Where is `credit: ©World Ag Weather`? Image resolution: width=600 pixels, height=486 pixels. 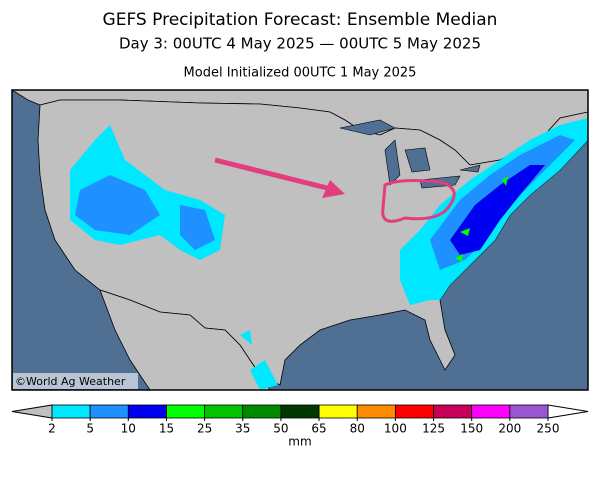
credit: ©World Ag Weather is located at coordinates (70, 381).